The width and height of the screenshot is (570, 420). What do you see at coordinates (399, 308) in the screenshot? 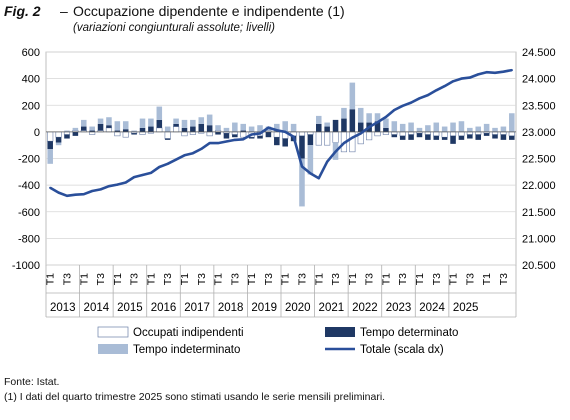
I see `x-year-label: 2023` at bounding box center [399, 308].